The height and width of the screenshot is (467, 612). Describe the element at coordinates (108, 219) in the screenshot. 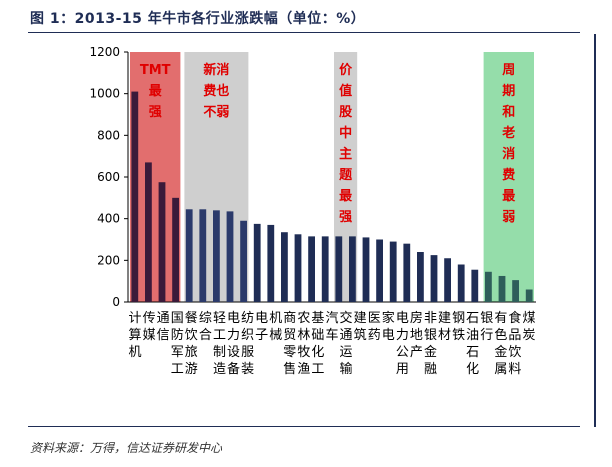

I see `y-tick-label: 400` at that location.